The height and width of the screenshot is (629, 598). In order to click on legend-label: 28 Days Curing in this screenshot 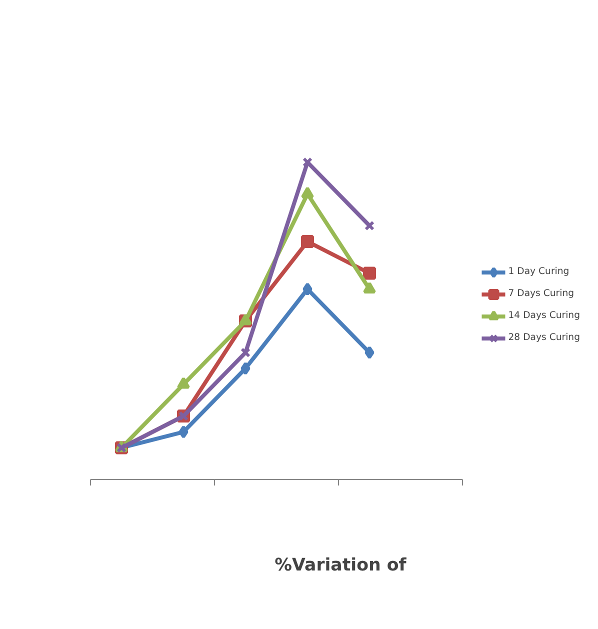, I will do `click(544, 337)`.